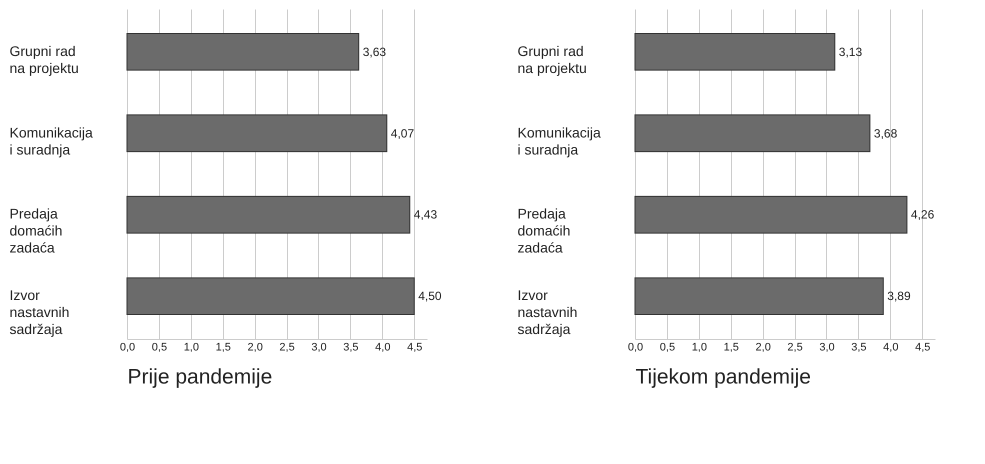 Image resolution: width=985 pixels, height=464 pixels. I want to click on data-label: 4,43, so click(426, 215).